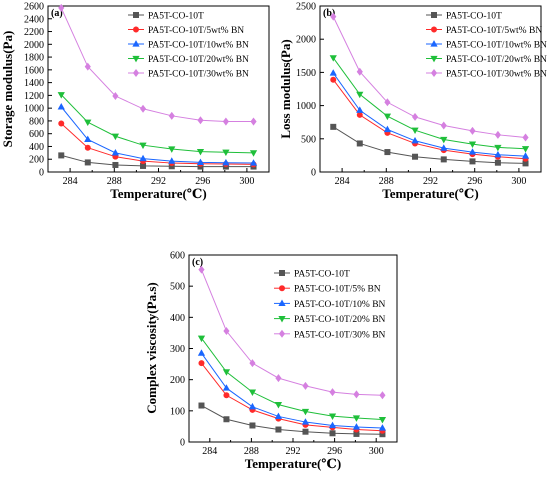 This screenshot has height=486, width=550. Describe the element at coordinates (41, 173) in the screenshot. I see `y-tick-label: 0` at that location.